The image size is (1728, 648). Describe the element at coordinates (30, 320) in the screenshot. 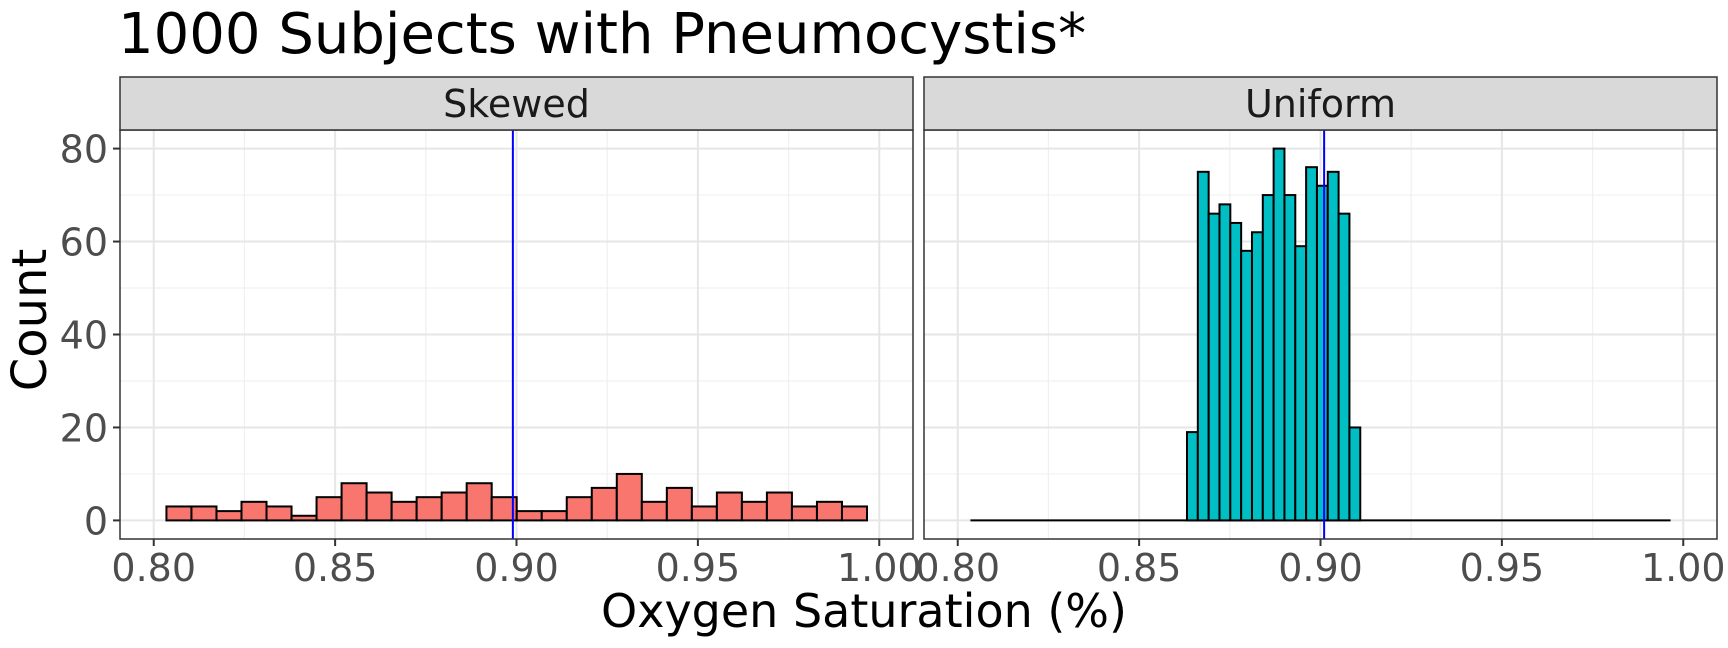

I see `y-axis-label: Count` at that location.